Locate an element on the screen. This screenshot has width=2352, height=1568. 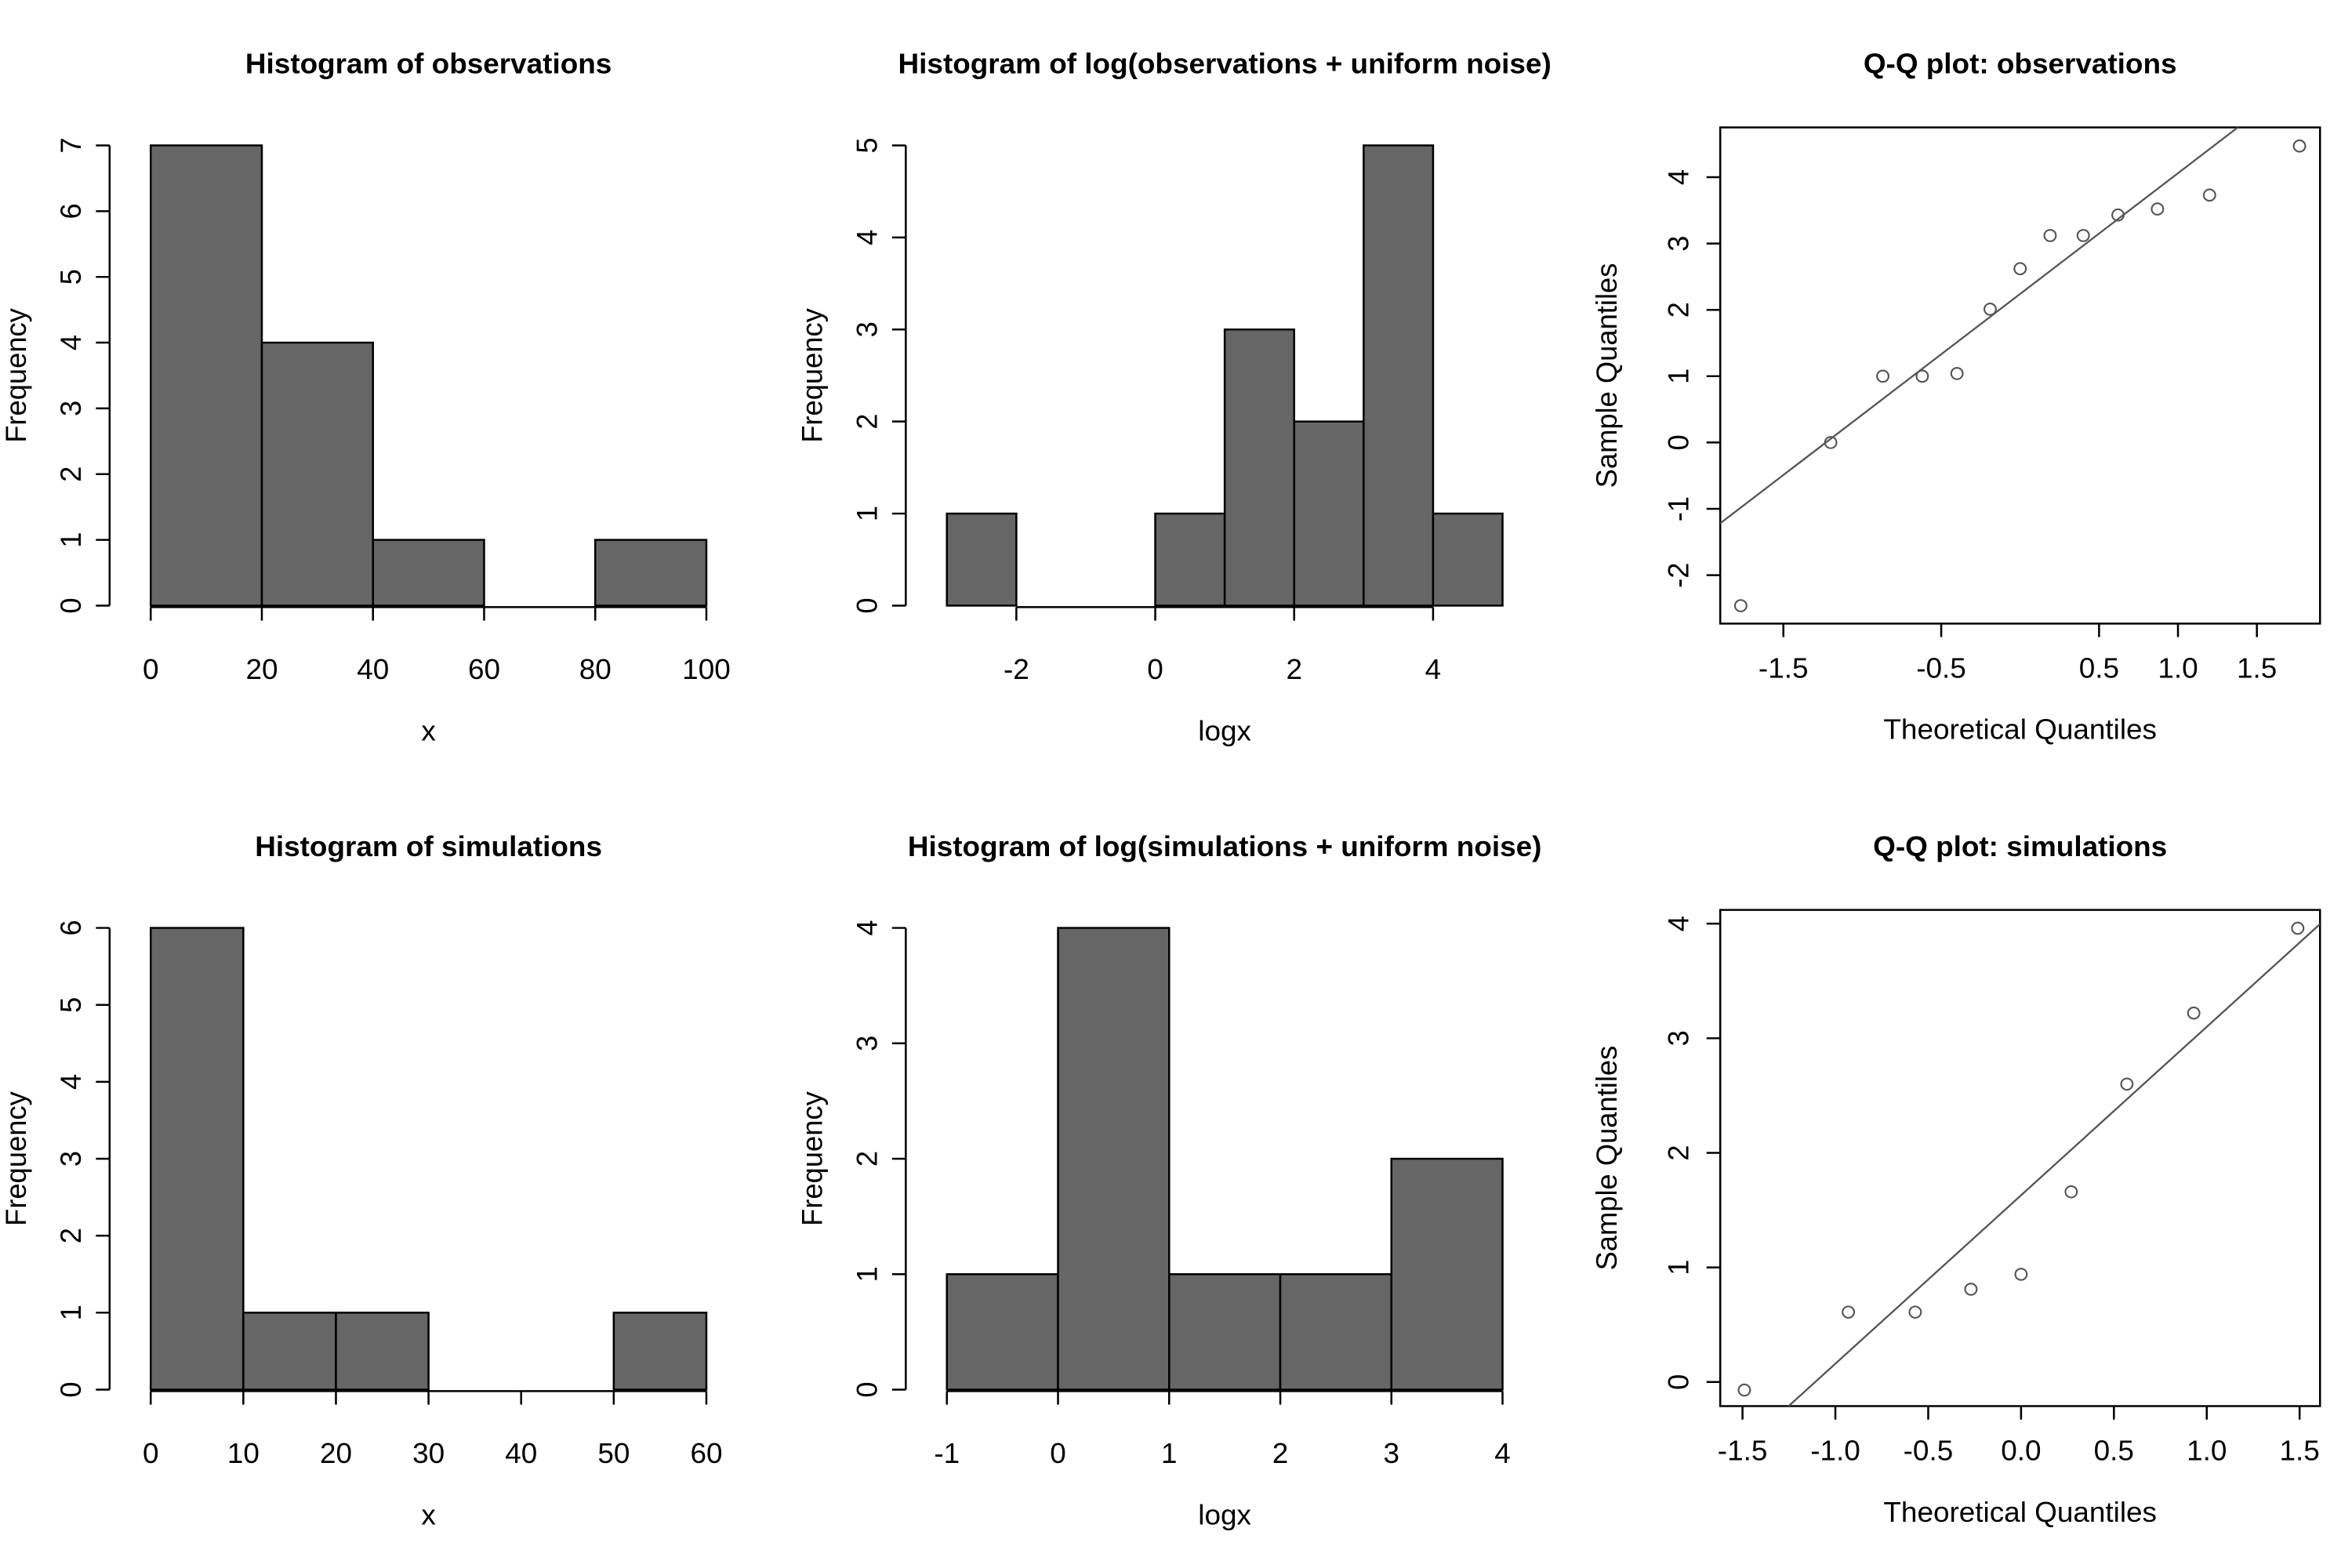
chart-title: Histogram of simulations is located at coordinates (429, 846).